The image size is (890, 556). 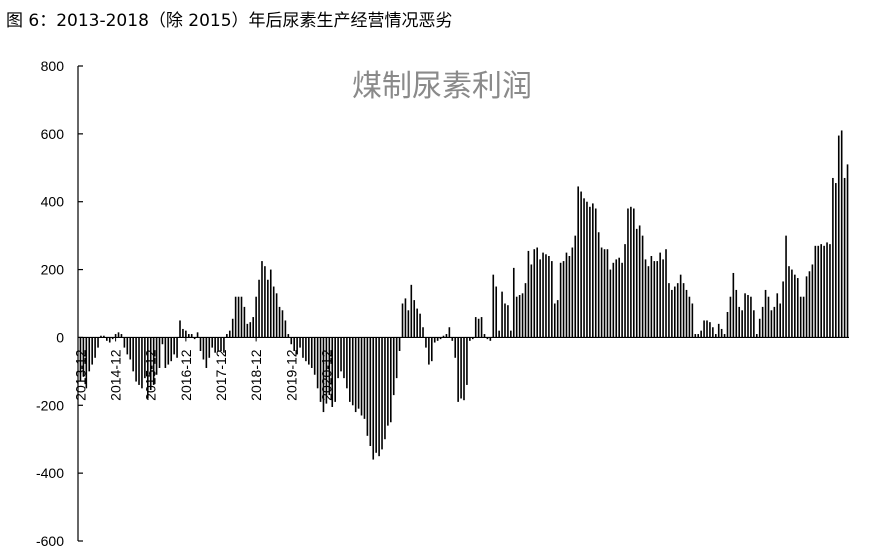 What do you see at coordinates (256, 375) in the screenshot?
I see `x-tick-label: 2018-12` at bounding box center [256, 375].